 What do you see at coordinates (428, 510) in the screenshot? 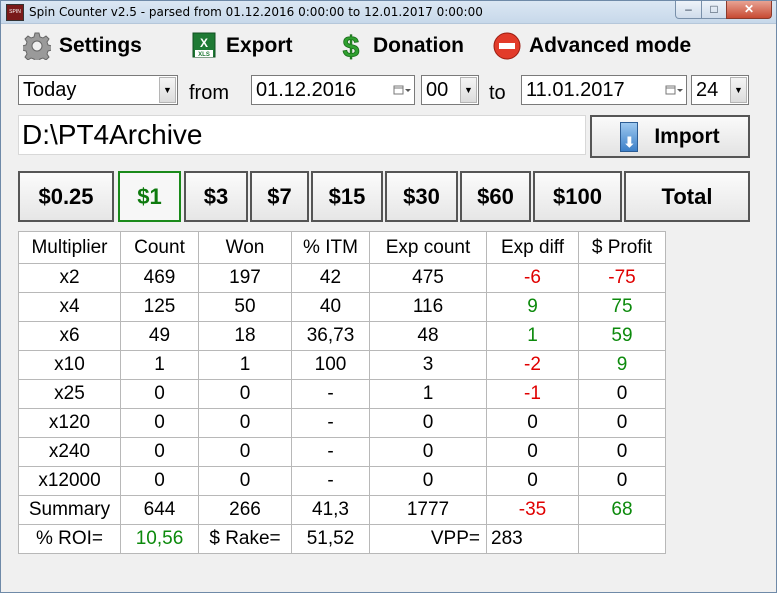
I see `table-cell: 1777` at bounding box center [428, 510].